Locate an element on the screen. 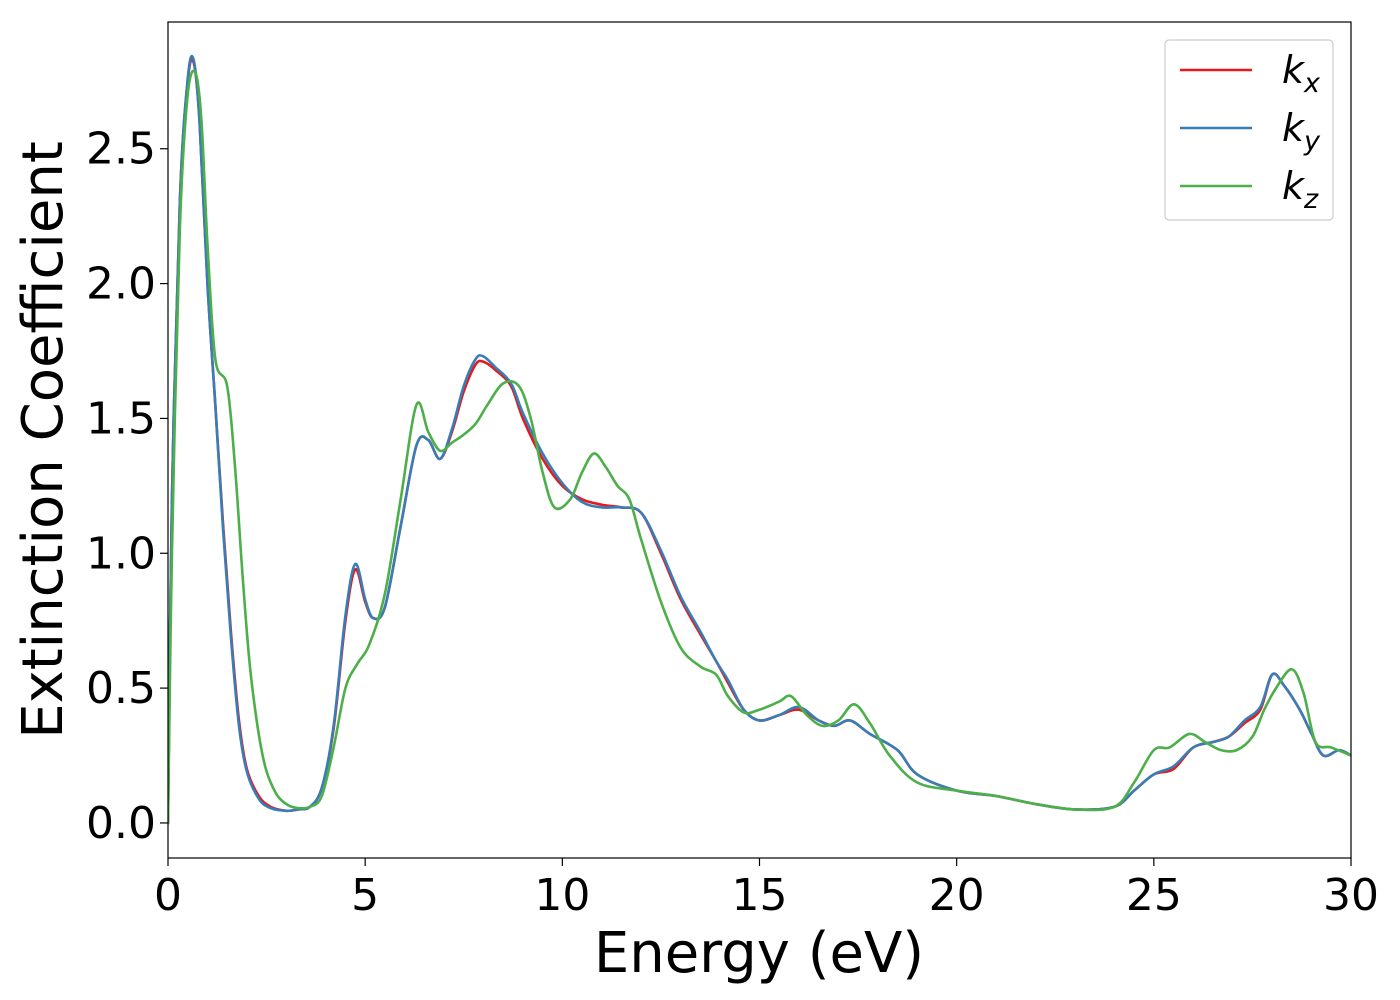  x-tick-label: 15 is located at coordinates (760, 895).